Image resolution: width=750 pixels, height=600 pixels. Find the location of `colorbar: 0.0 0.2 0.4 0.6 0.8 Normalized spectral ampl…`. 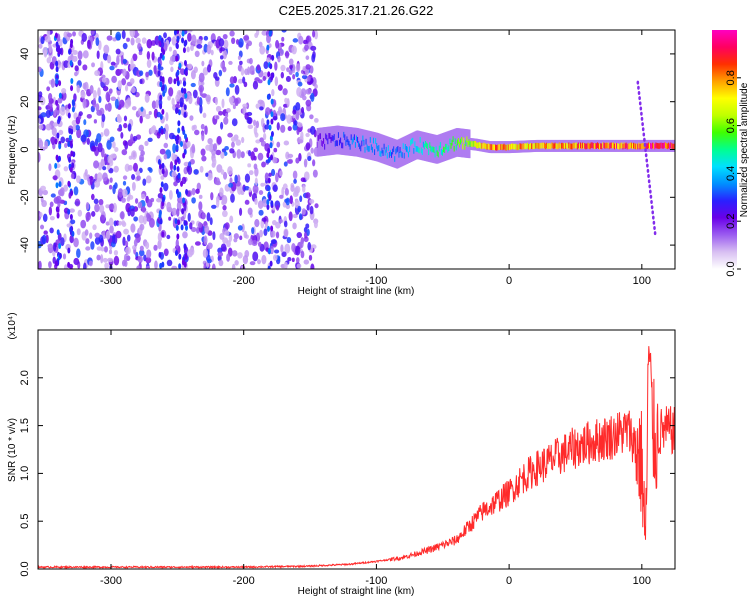

colorbar: 0.0 0.2 0.4 0.6 0.8 Normalized spectral ampl… is located at coordinates (731, 153).